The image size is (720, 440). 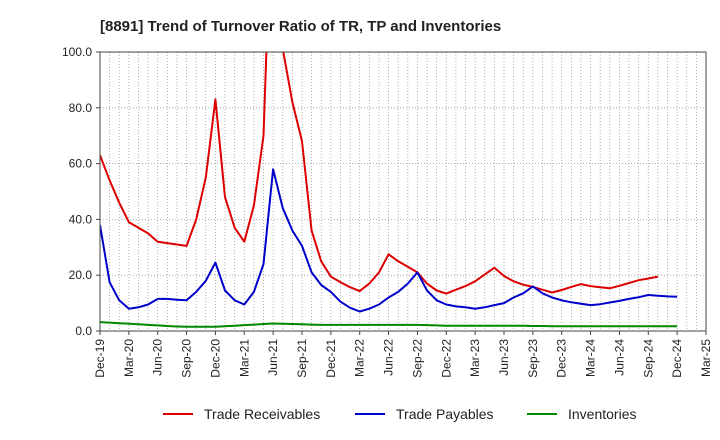 What do you see at coordinates (475, 358) in the screenshot?
I see `x-tick-label: Mar-23` at bounding box center [475, 358].